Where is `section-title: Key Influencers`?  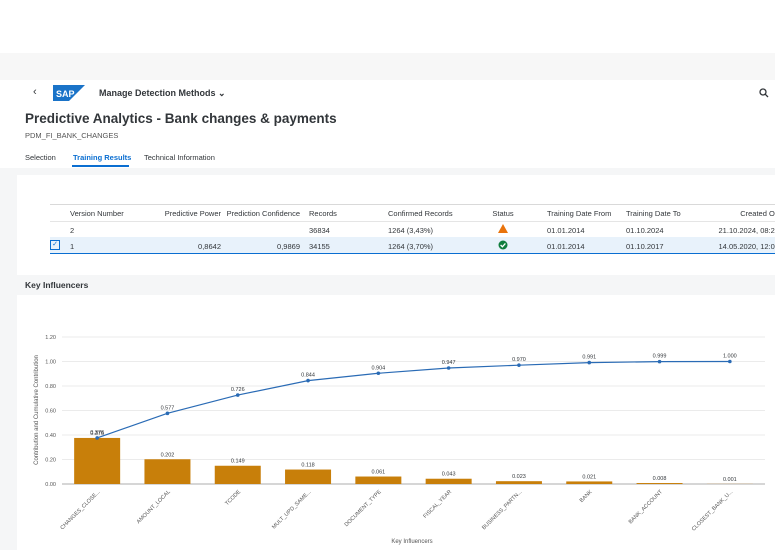 section-title: Key Influencers is located at coordinates (57, 285).